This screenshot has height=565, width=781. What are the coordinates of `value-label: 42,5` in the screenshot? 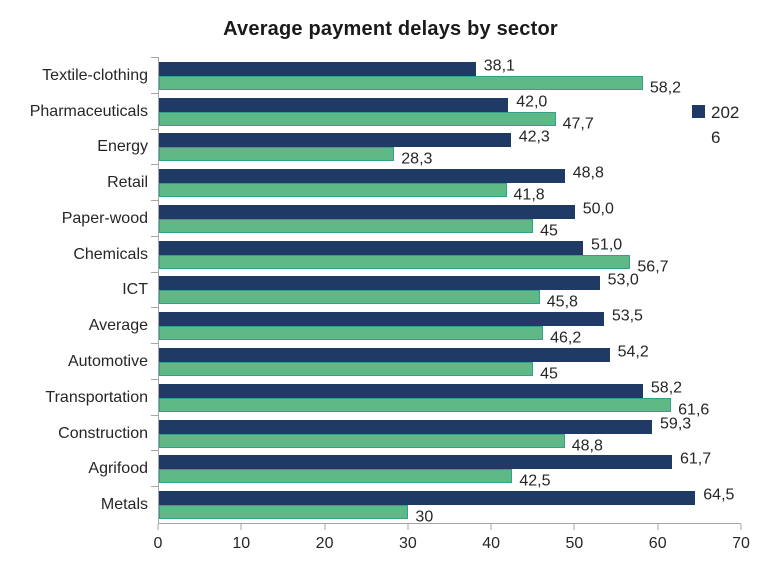 It's located at (535, 481).